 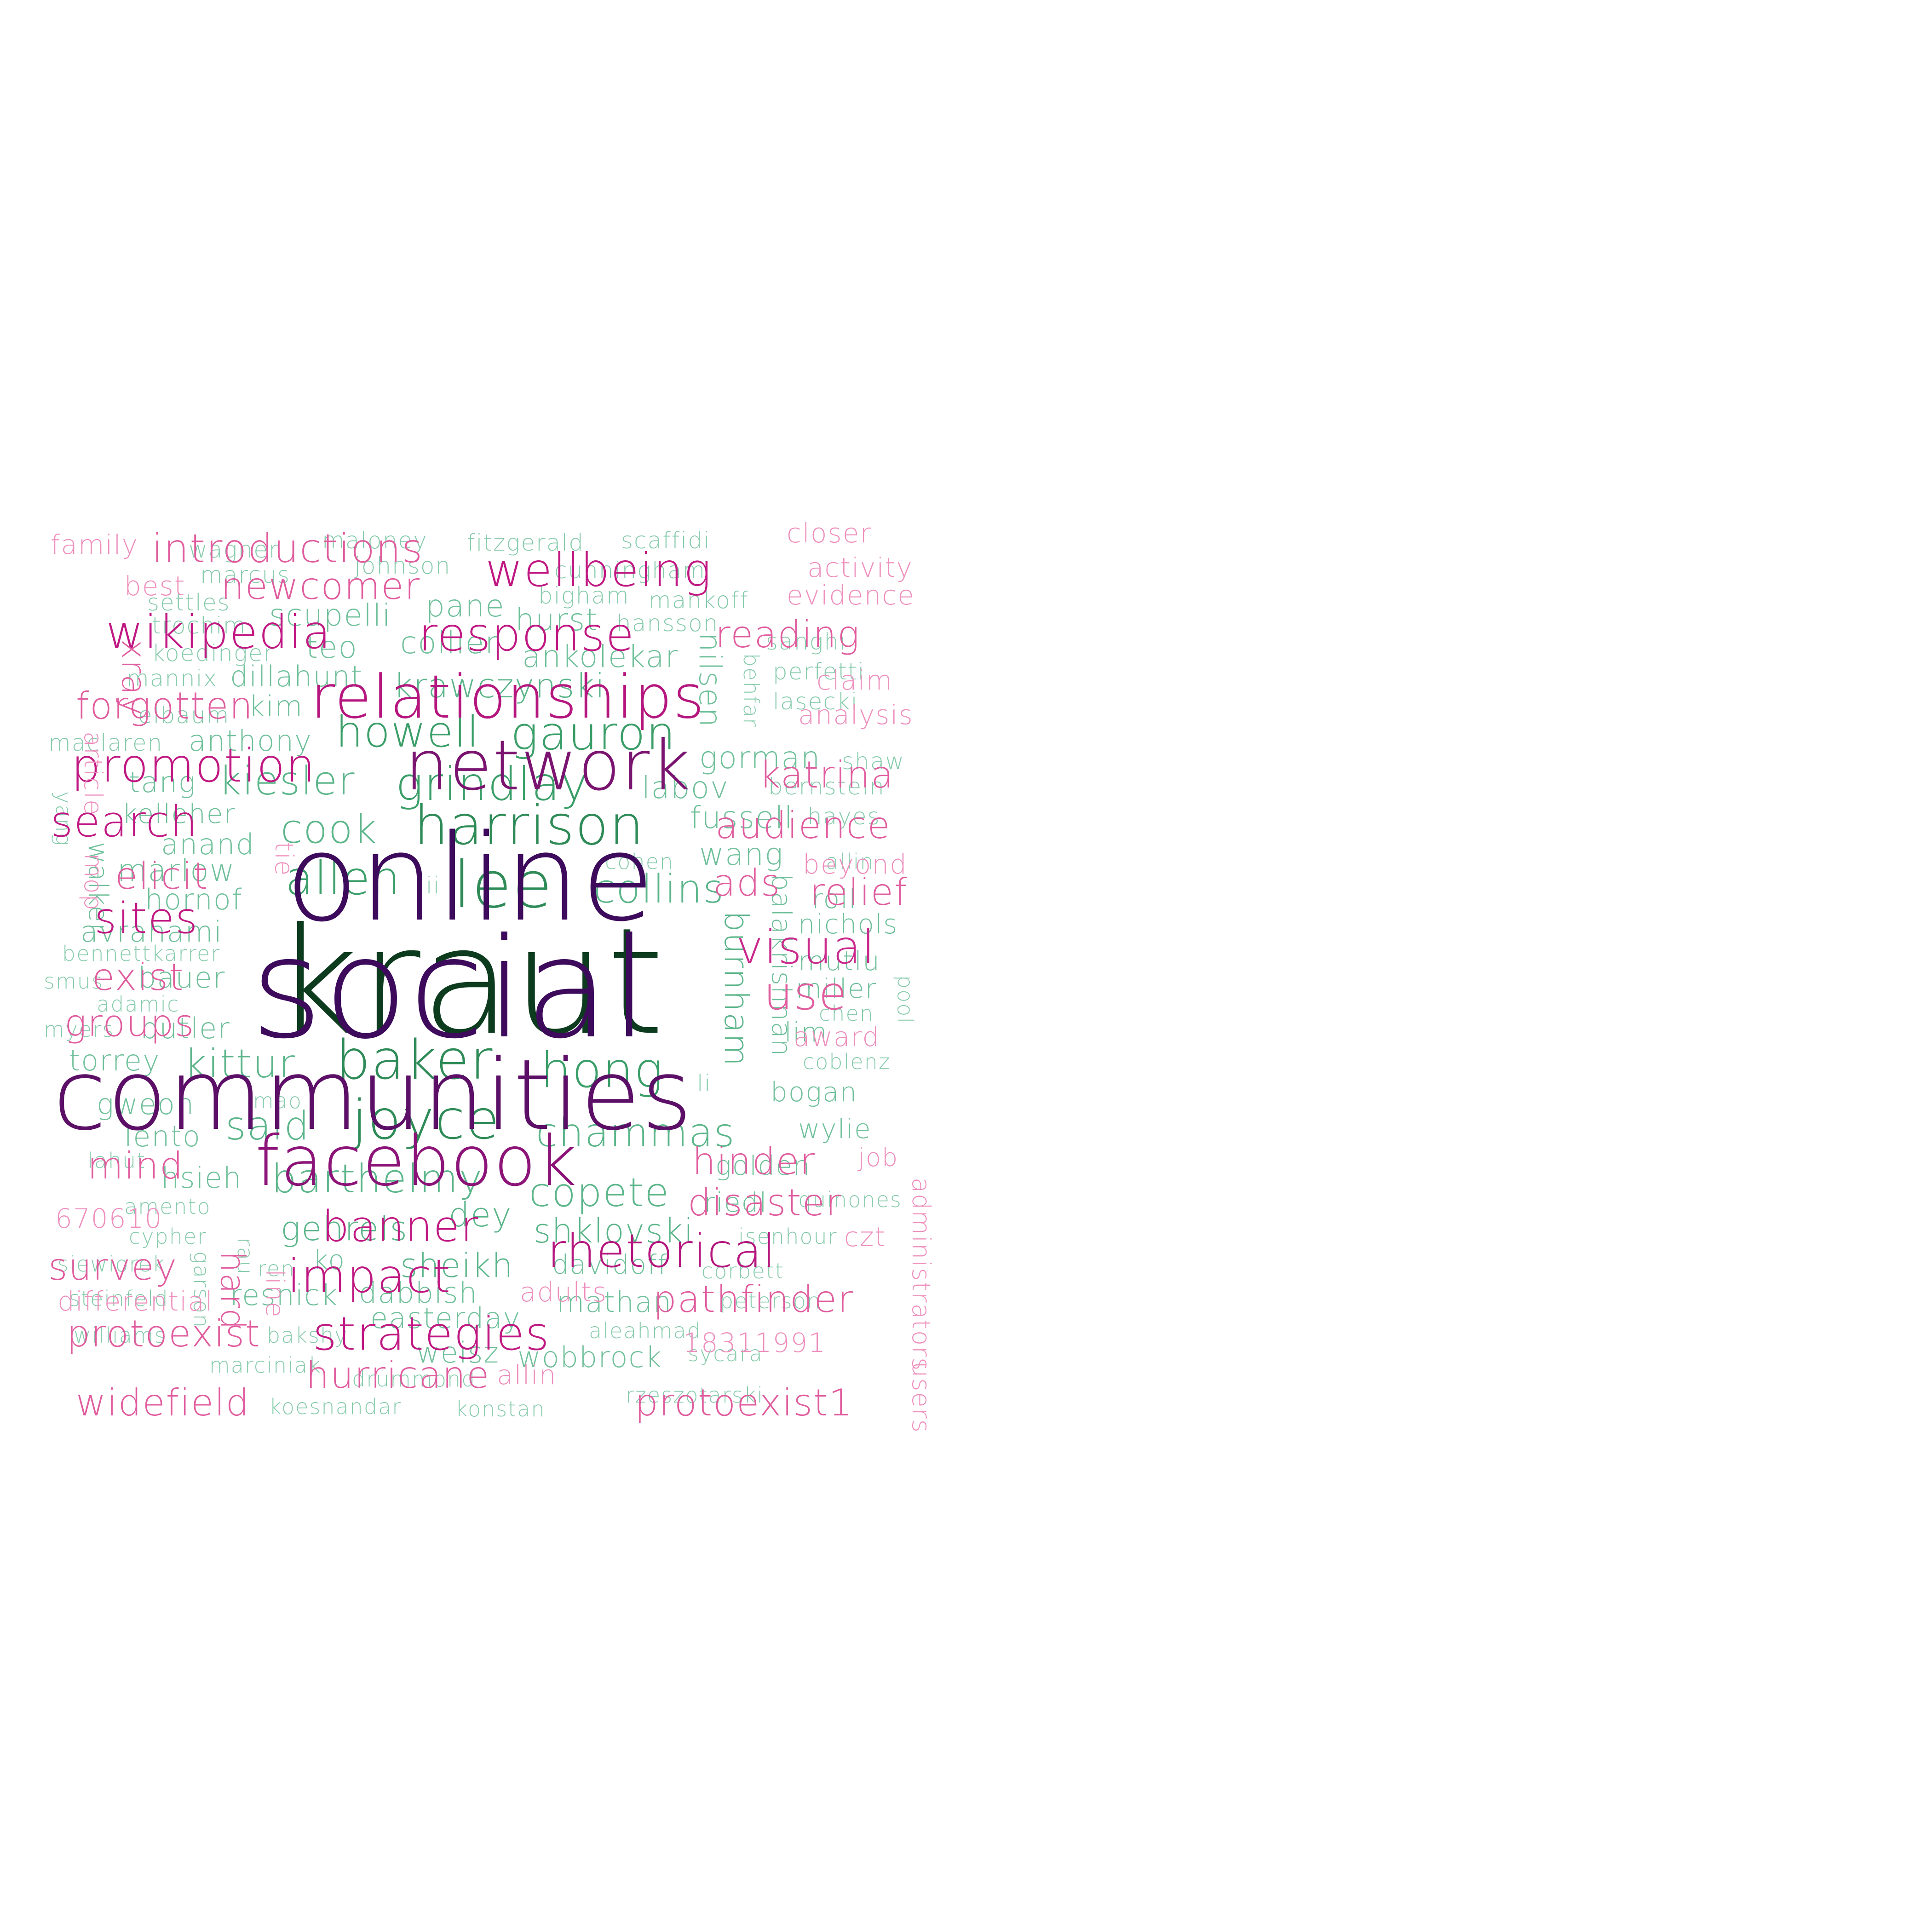 I want to click on word-cook: cook, so click(x=329, y=829).